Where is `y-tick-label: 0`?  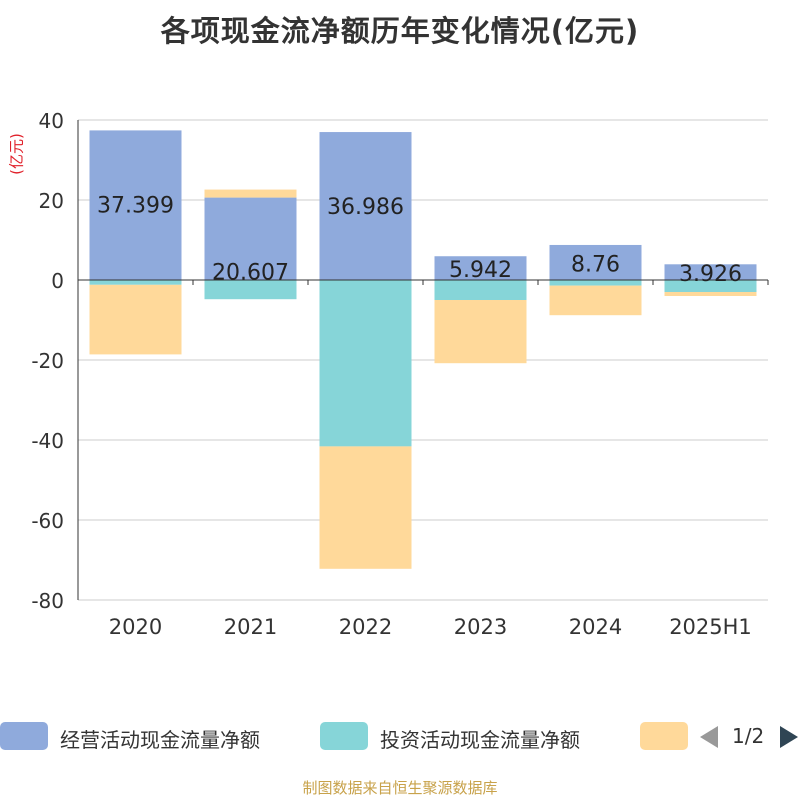 y-tick-label: 0 is located at coordinates (57, 281).